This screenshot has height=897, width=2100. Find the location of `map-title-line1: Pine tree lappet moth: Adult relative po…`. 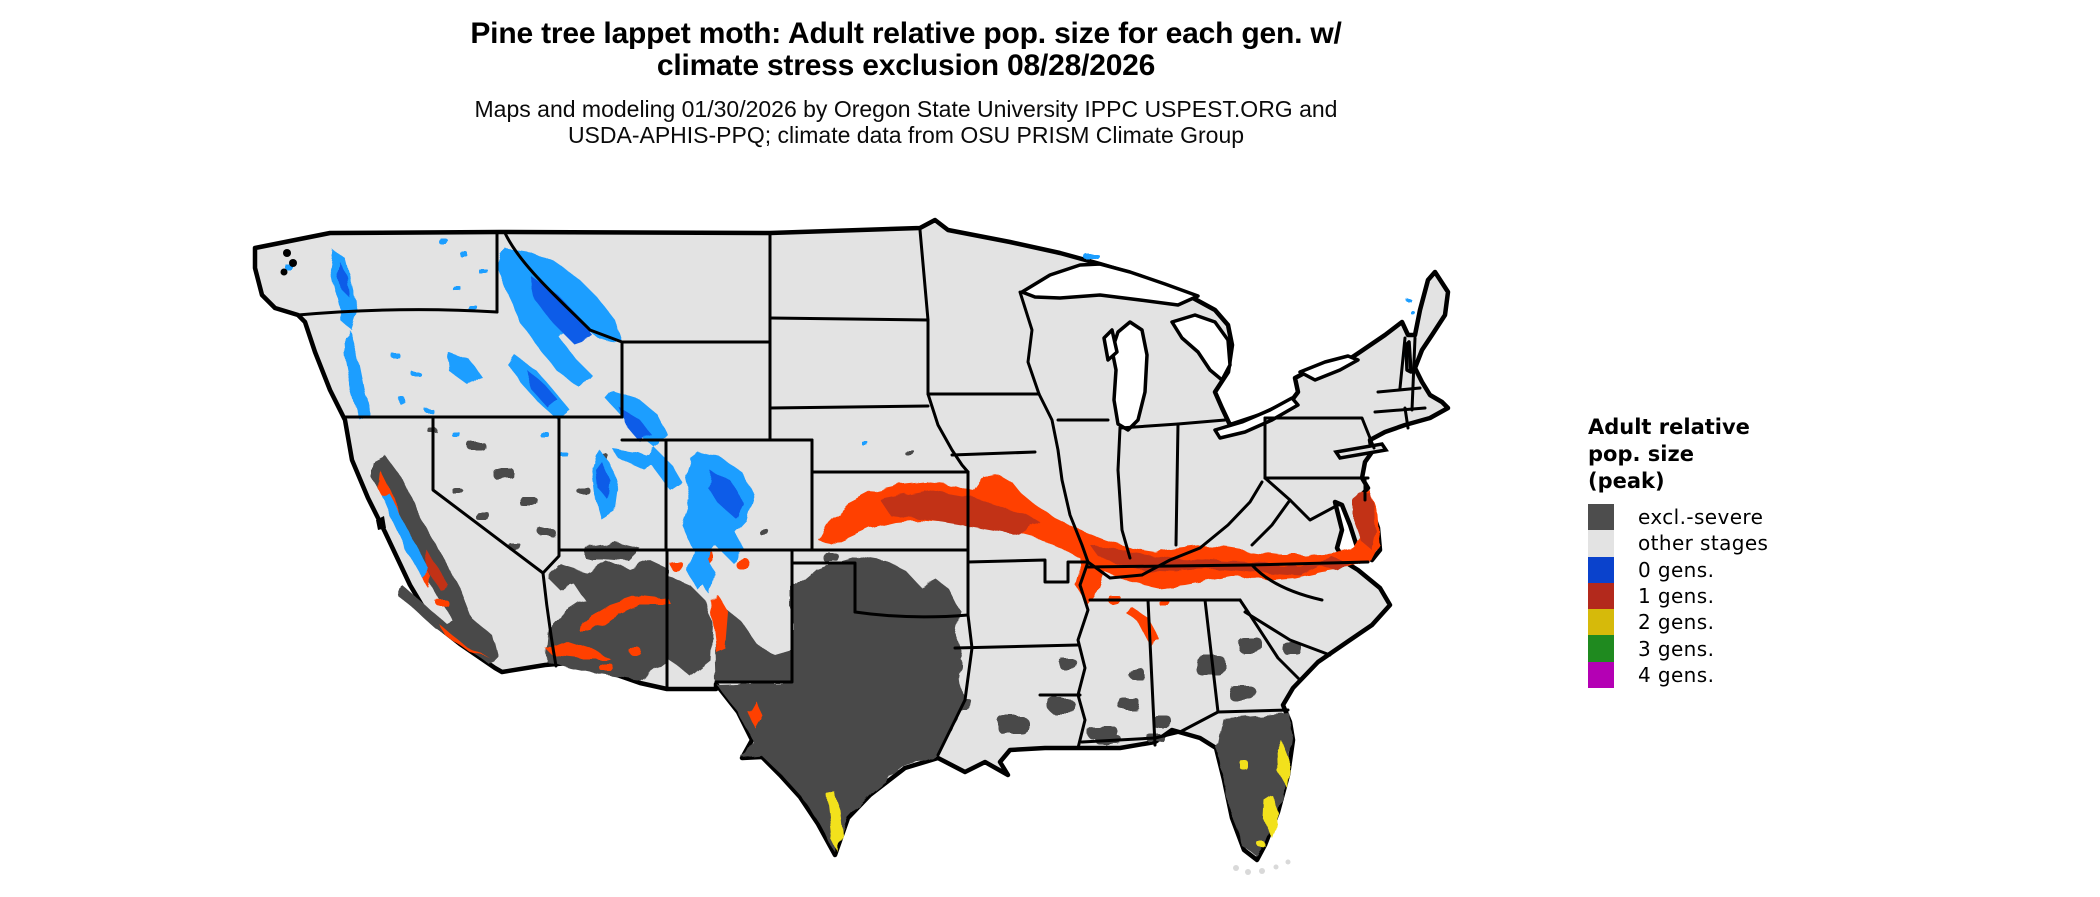

map-title-line1: Pine tree lappet moth: Adult relative po… is located at coordinates (906, 33).